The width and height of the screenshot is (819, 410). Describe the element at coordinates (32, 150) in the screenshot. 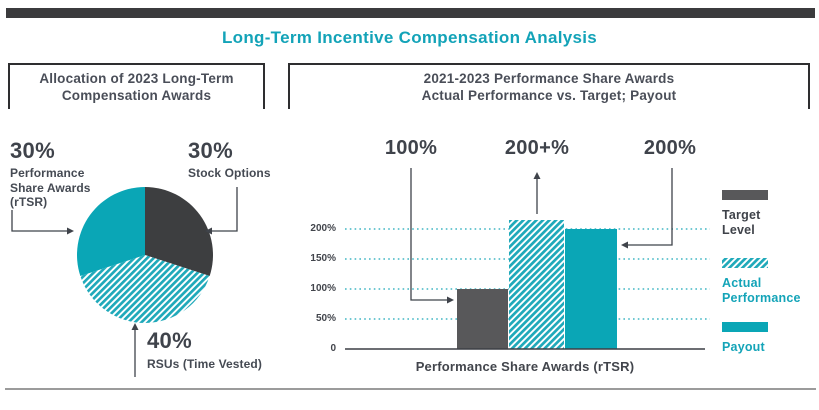

I see `pie-label-psa-pct: 30%` at that location.